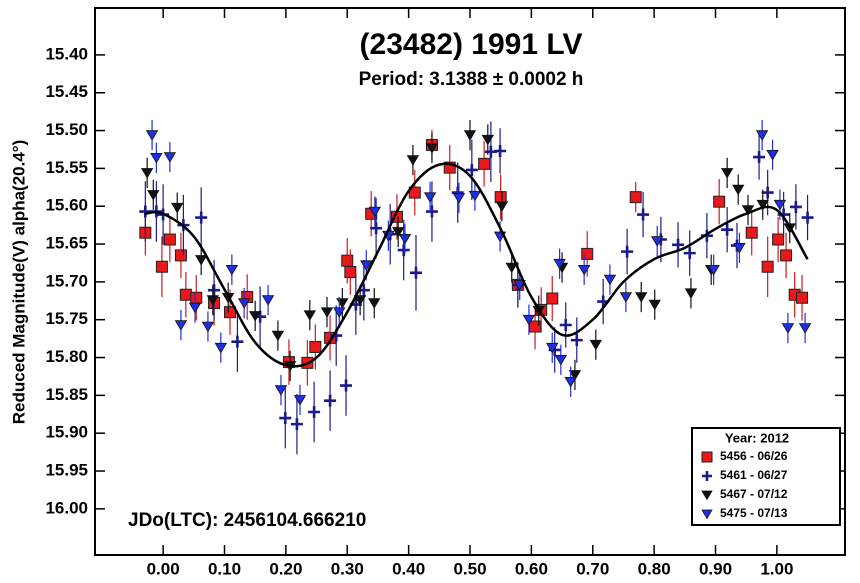 Image resolution: width=860 pixels, height=583 pixels. What do you see at coordinates (531, 568) in the screenshot?
I see `x-tick-label: 0.60` at bounding box center [531, 568].